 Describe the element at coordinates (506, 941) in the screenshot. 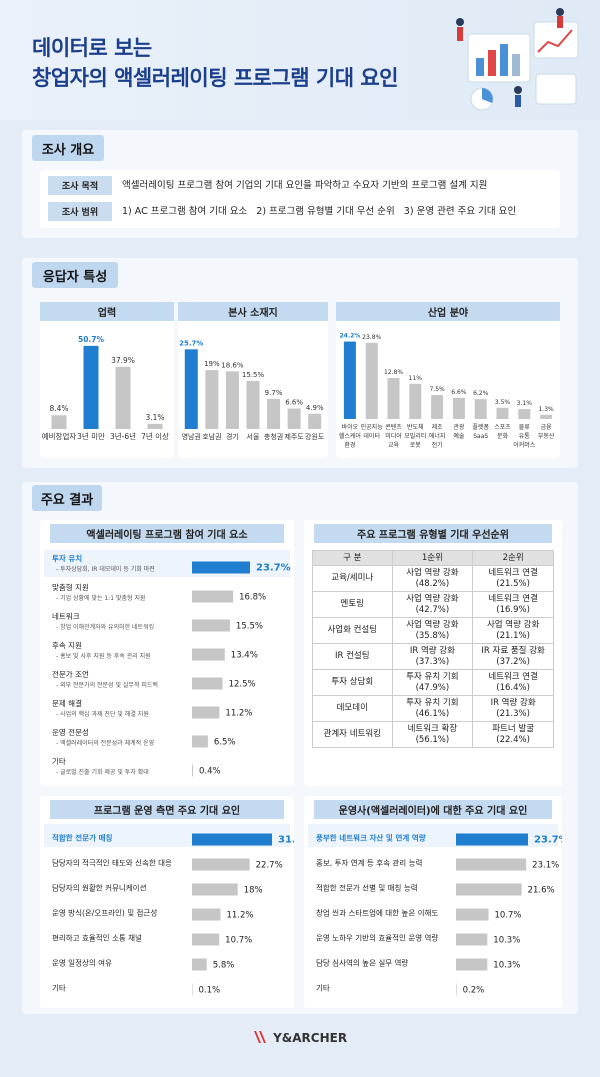

I see `operator-value-label: 10.3%` at that location.